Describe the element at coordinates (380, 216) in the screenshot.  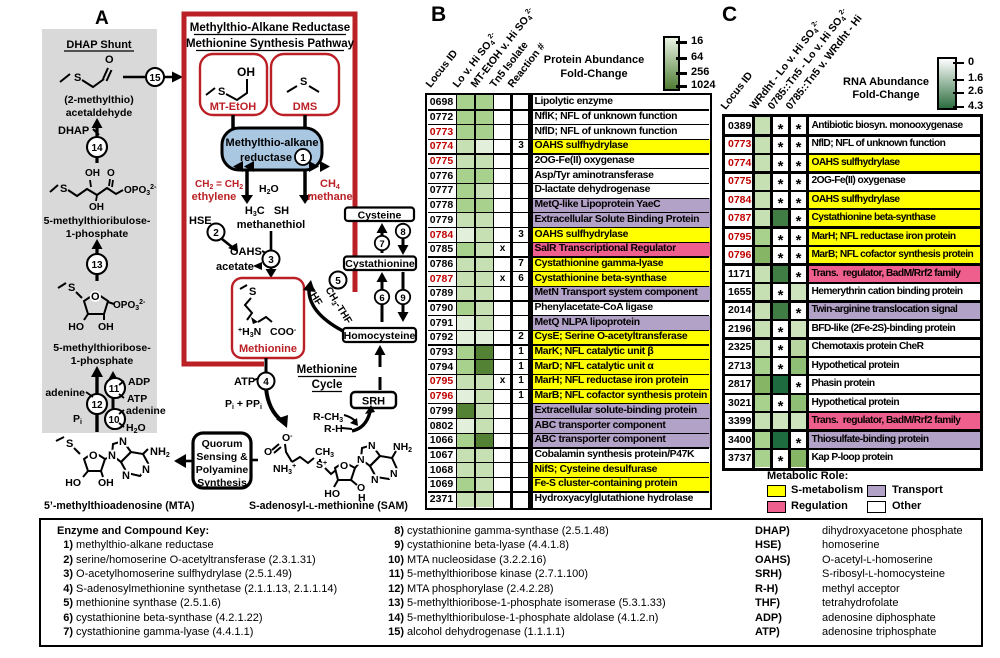
I see `svg-text: Cysteine` at that location.